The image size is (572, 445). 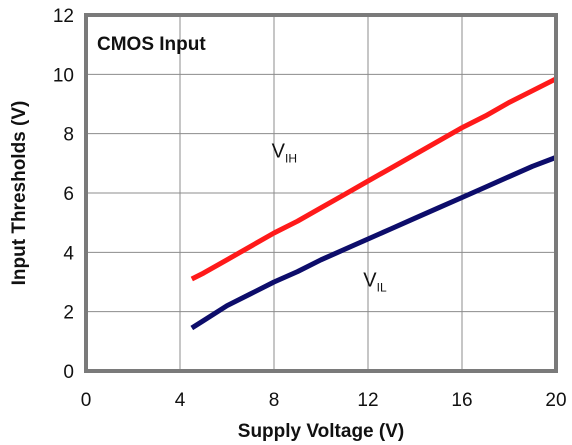 I want to click on series-labels: VIH VIL, so click(x=329, y=217).